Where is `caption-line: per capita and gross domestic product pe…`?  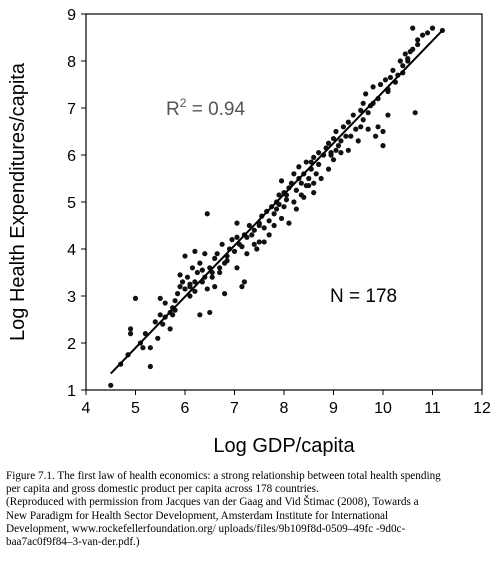
caption-line: per capita and gross domestic product pe… is located at coordinates (162, 489).